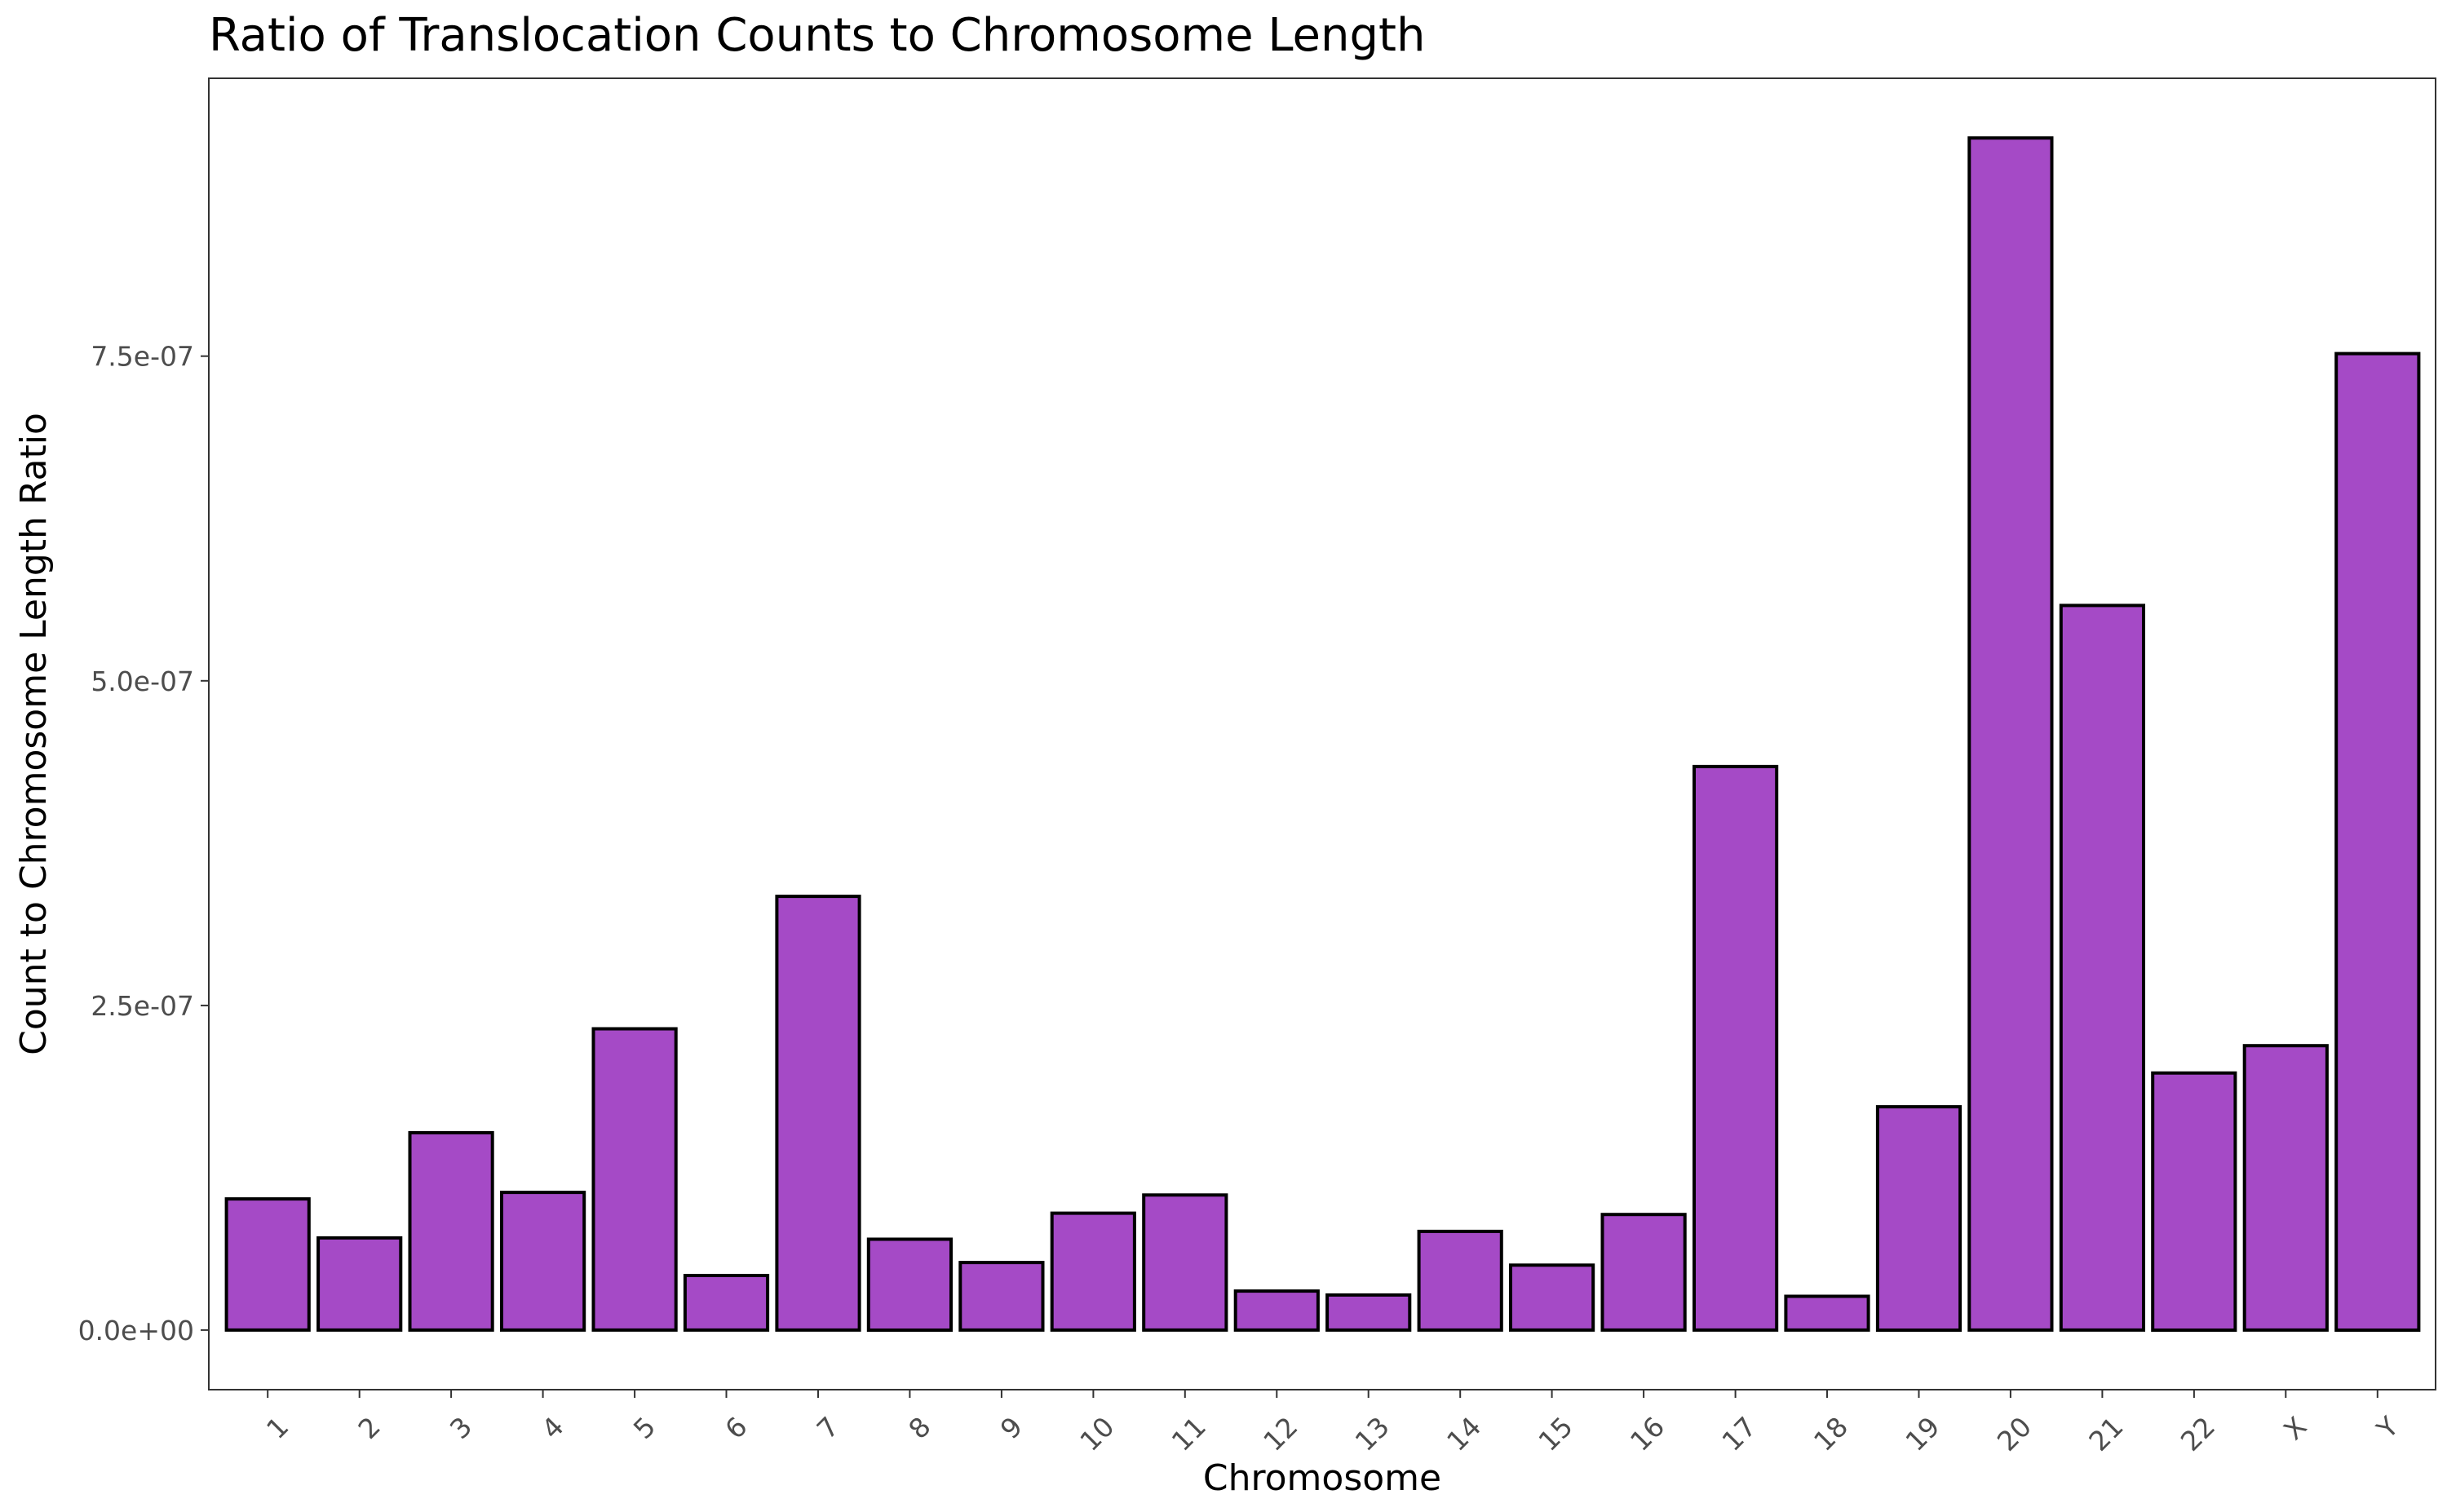 Image resolution: width=2447 pixels, height=1512 pixels. Describe the element at coordinates (1280, 1434) in the screenshot. I see `x-tick-label: 12` at that location.